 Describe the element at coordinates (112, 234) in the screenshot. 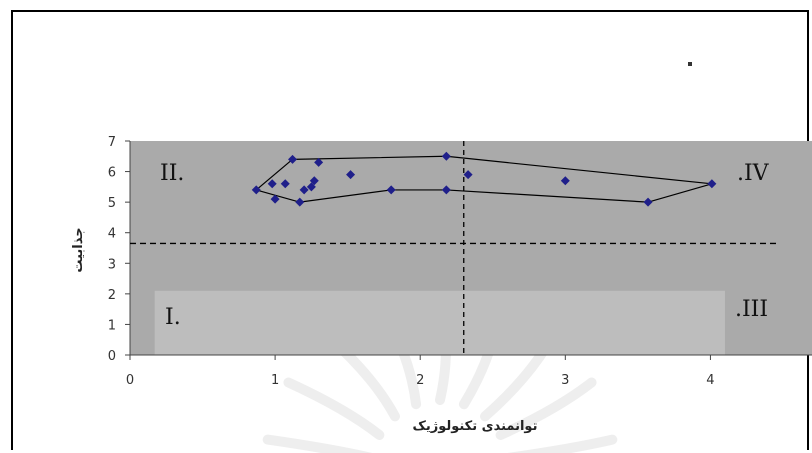

I see `y-tick-label: 4` at that location.